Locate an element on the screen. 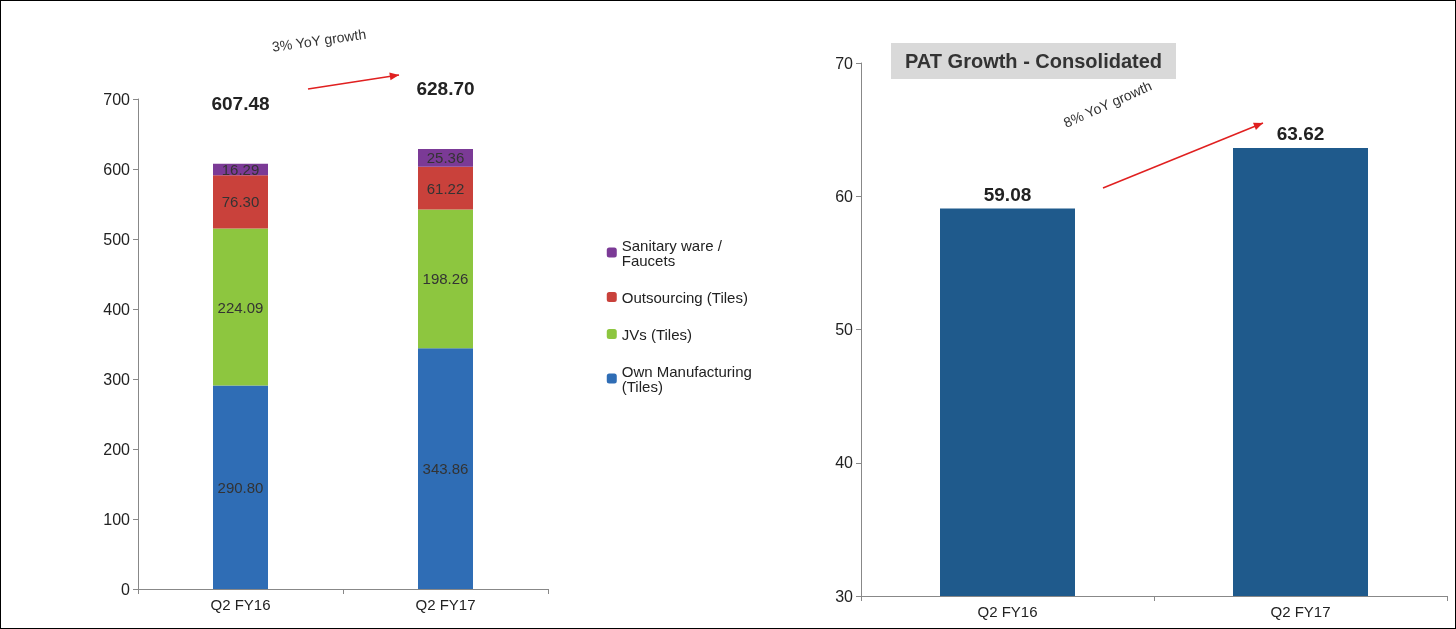 This screenshot has height=629, width=1456. legend-label: JVs (Tiles) is located at coordinates (657, 334).